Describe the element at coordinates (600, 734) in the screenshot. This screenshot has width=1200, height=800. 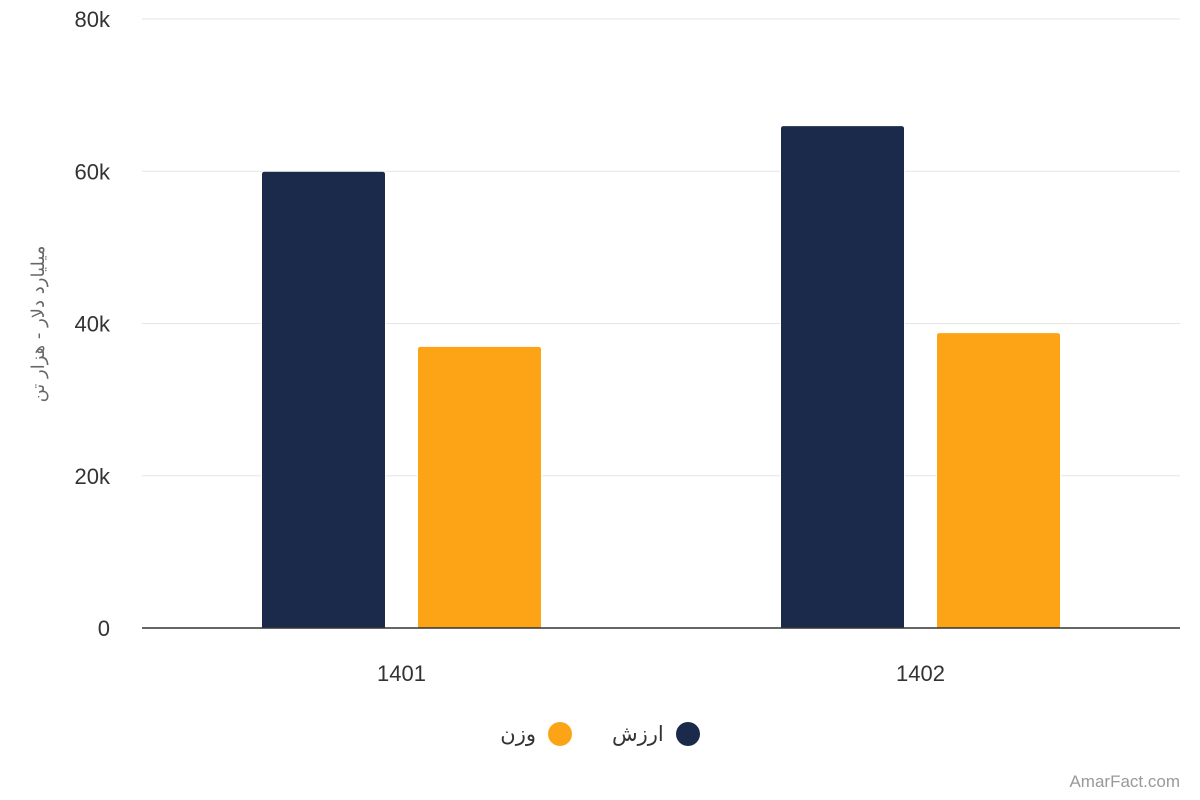
I see `legend: ارزش وزن` at that location.